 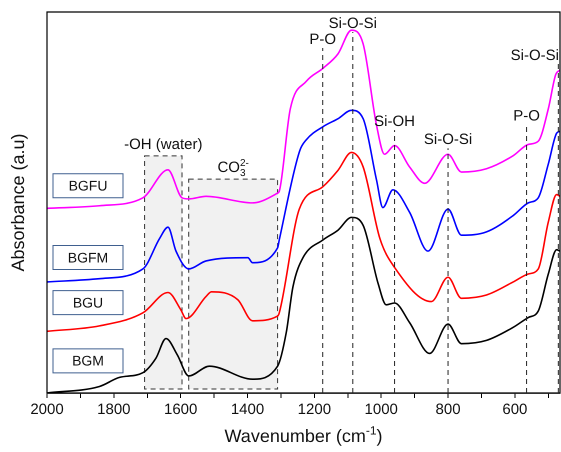 What do you see at coordinates (315, 409) in the screenshot?
I see `x-tick-label: 1200` at bounding box center [315, 409].